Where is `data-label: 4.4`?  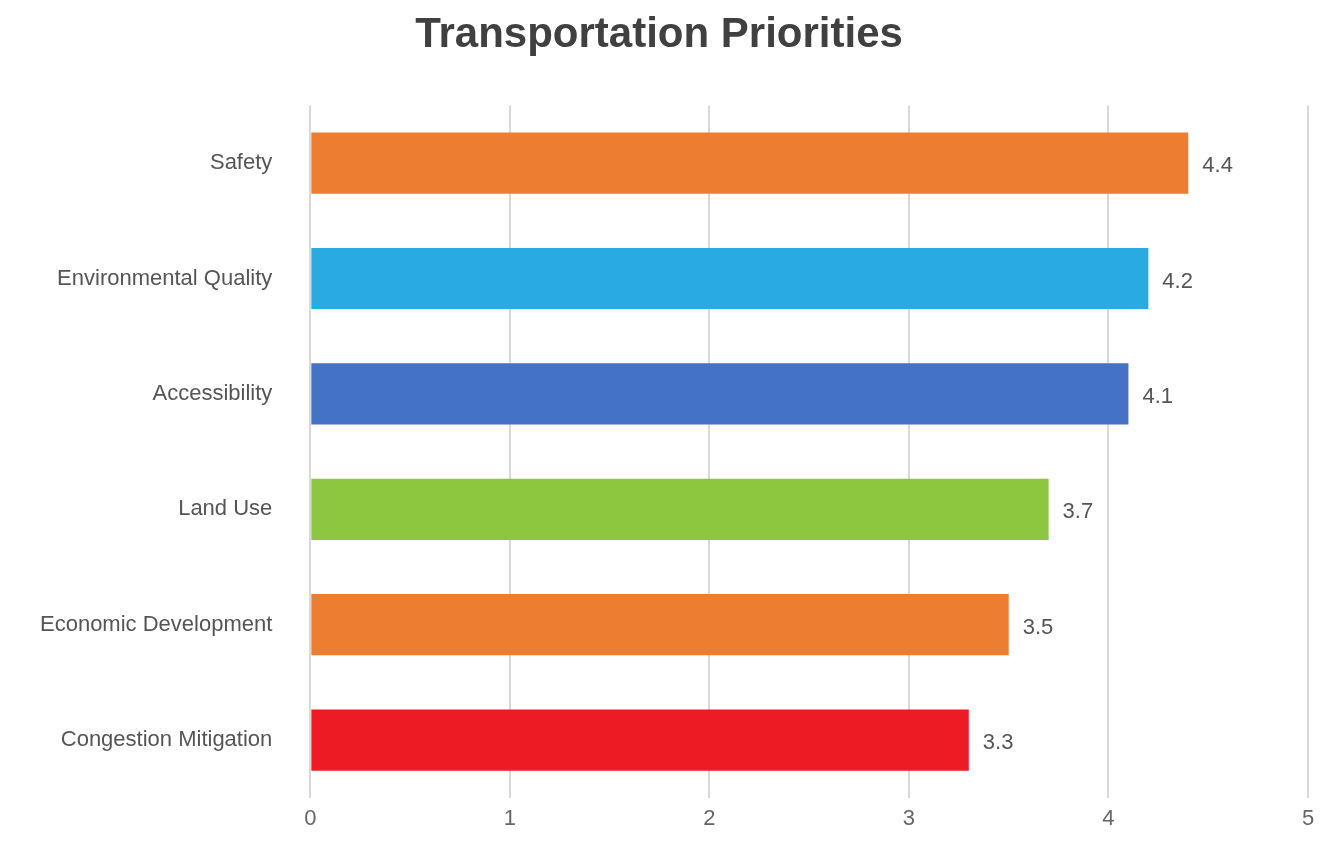 data-label: 4.4 is located at coordinates (1217, 165).